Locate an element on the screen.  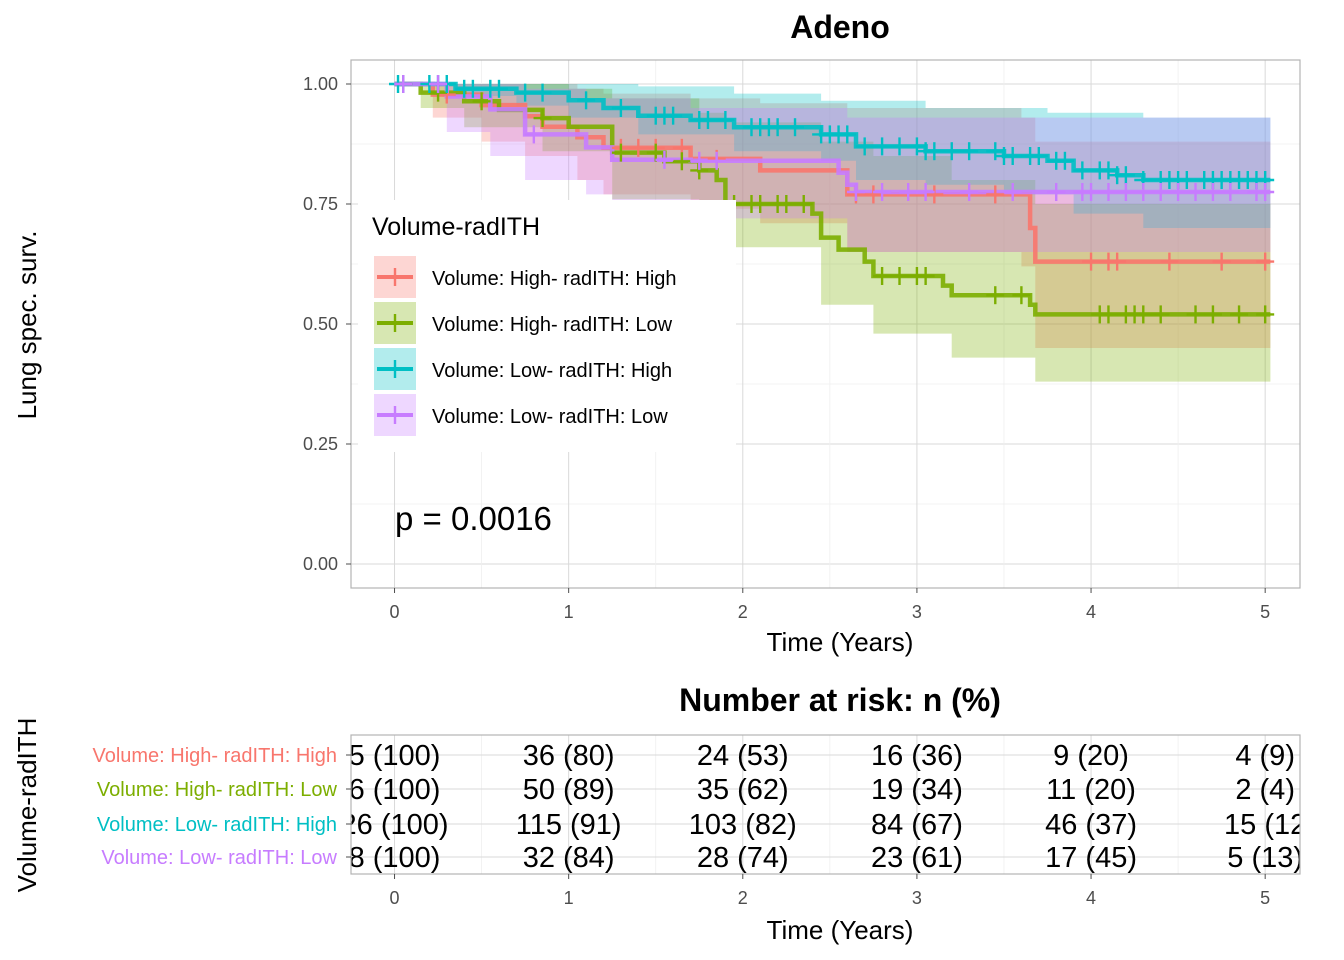
risk-panel-background is located at coordinates (825, 804).